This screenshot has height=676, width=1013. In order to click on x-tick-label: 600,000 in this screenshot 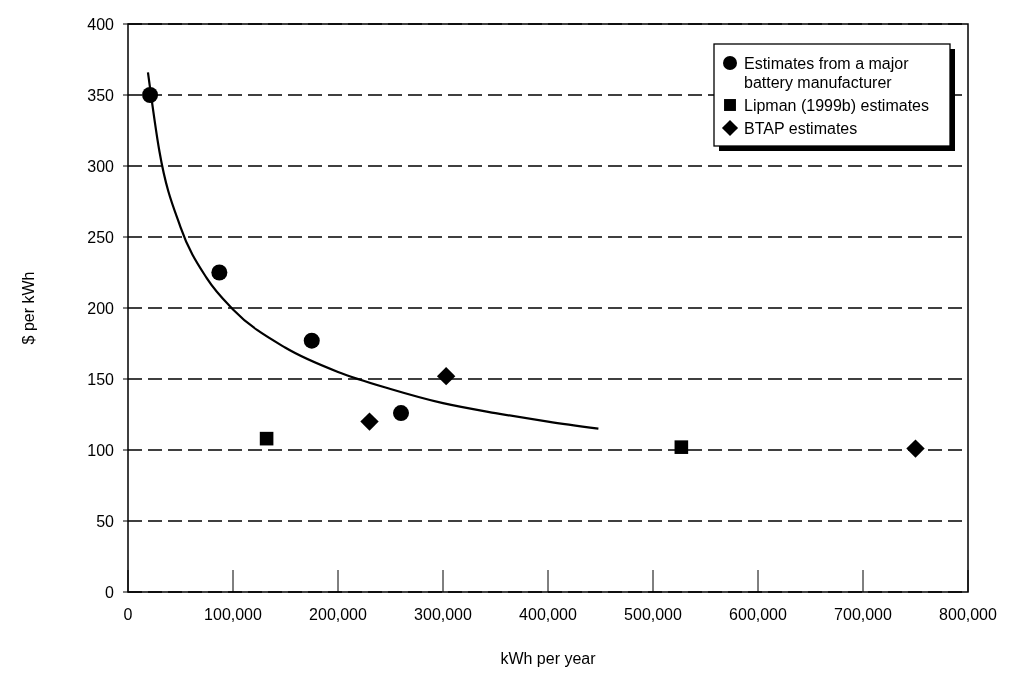, I will do `click(758, 614)`.